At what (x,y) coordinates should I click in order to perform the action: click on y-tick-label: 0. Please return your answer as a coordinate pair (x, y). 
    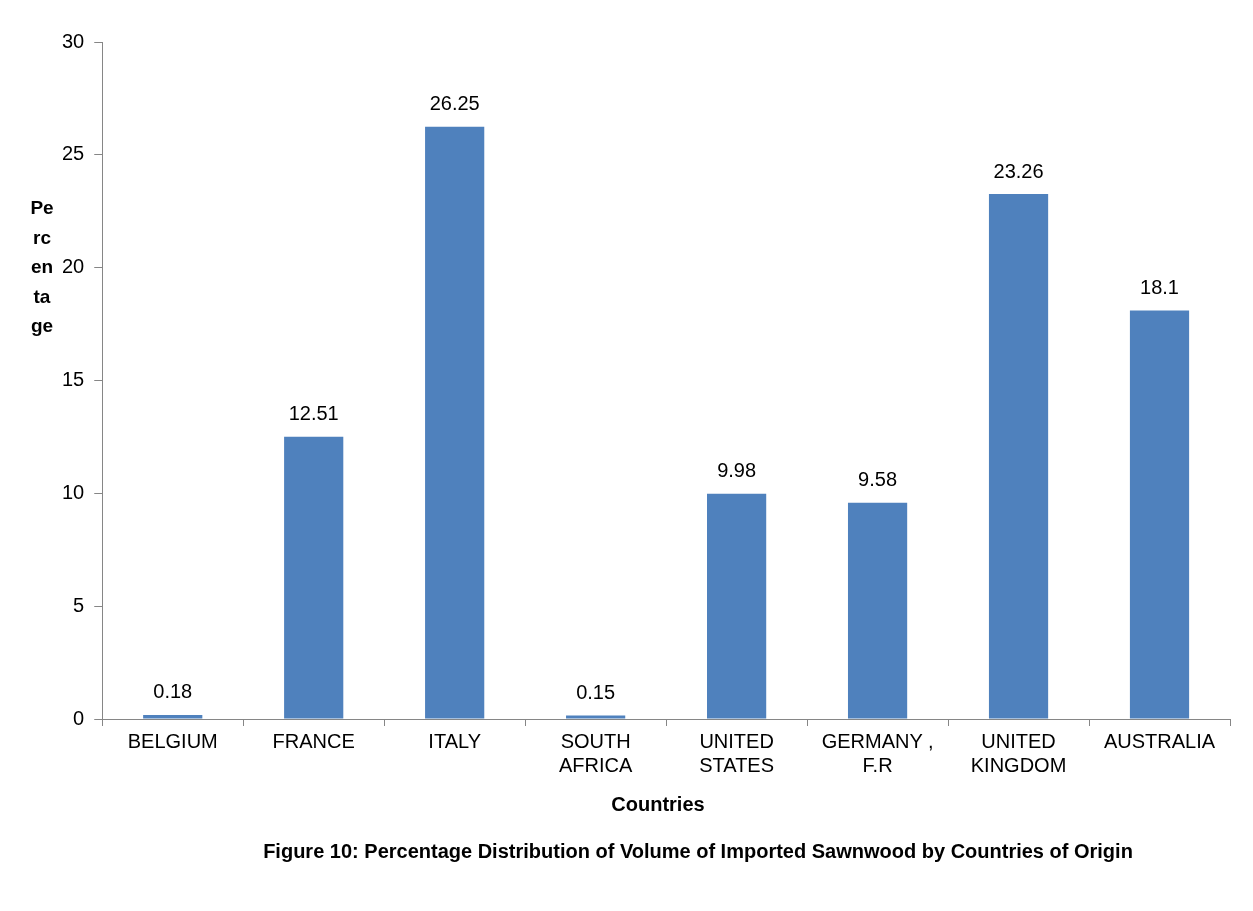
    Looking at the image, I should click on (79, 717).